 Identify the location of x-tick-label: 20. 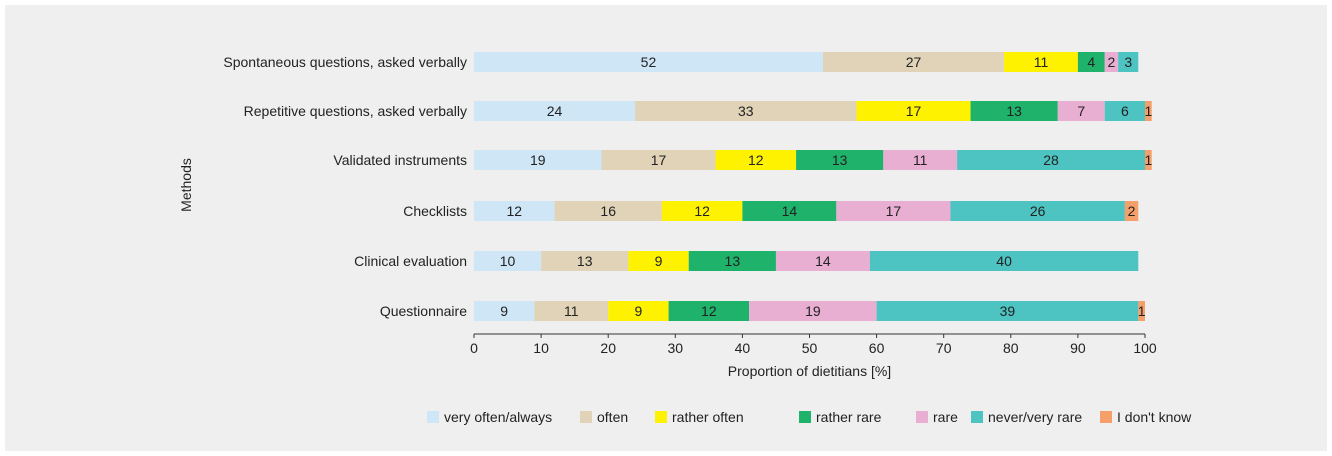
(608, 348).